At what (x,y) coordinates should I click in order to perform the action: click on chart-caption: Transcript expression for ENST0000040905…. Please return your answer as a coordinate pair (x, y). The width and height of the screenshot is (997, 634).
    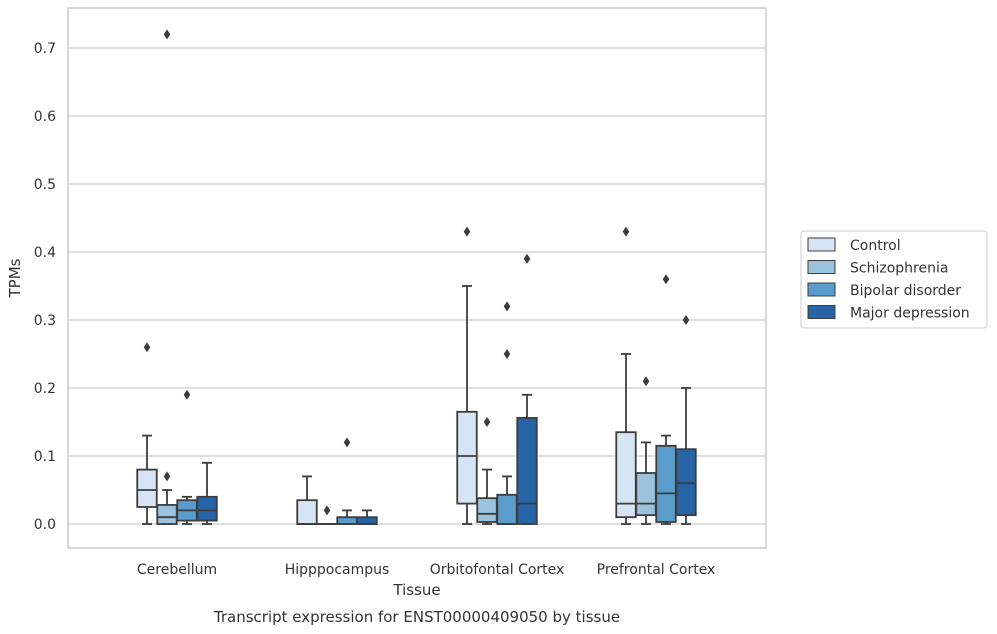
    Looking at the image, I should click on (416, 617).